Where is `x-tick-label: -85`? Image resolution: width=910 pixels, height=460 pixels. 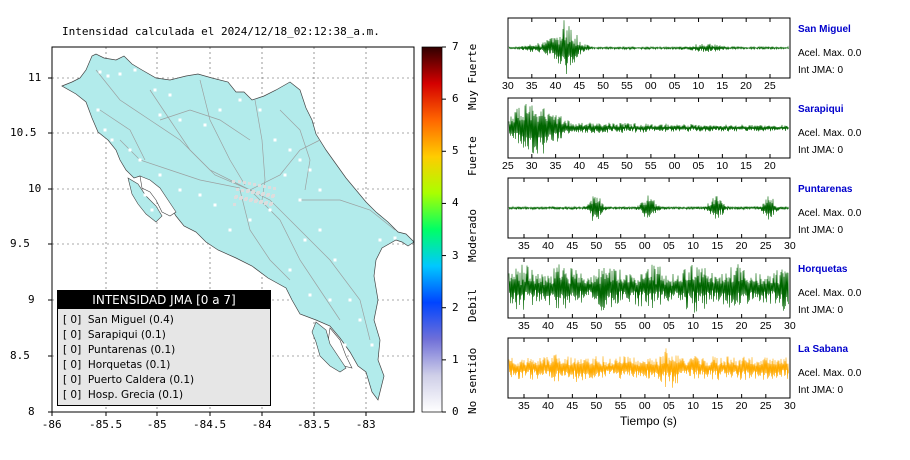
x-tick-label: -85 is located at coordinates (156, 424).